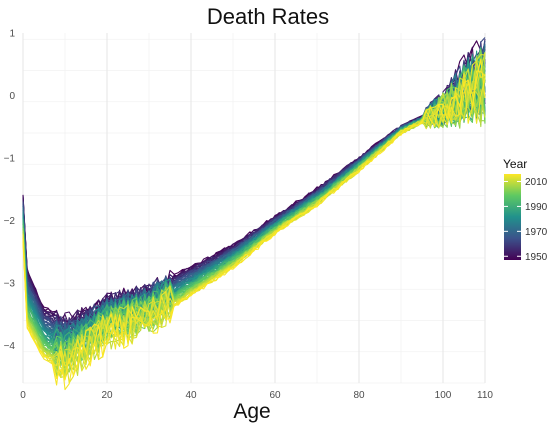 The height and width of the screenshot is (426, 550). Describe the element at coordinates (10, 221) in the screenshot. I see `y-tick-label: −2` at that location.